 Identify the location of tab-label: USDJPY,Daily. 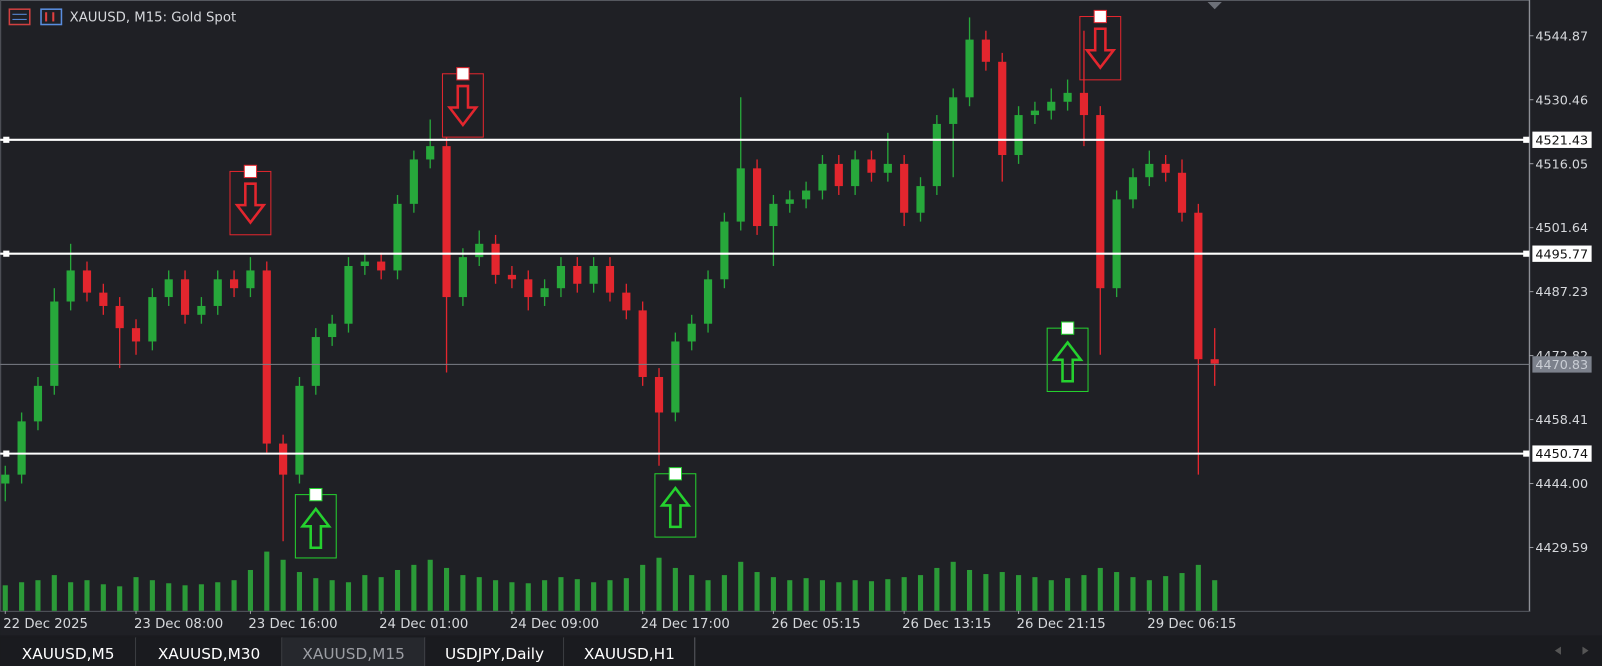
(494, 654).